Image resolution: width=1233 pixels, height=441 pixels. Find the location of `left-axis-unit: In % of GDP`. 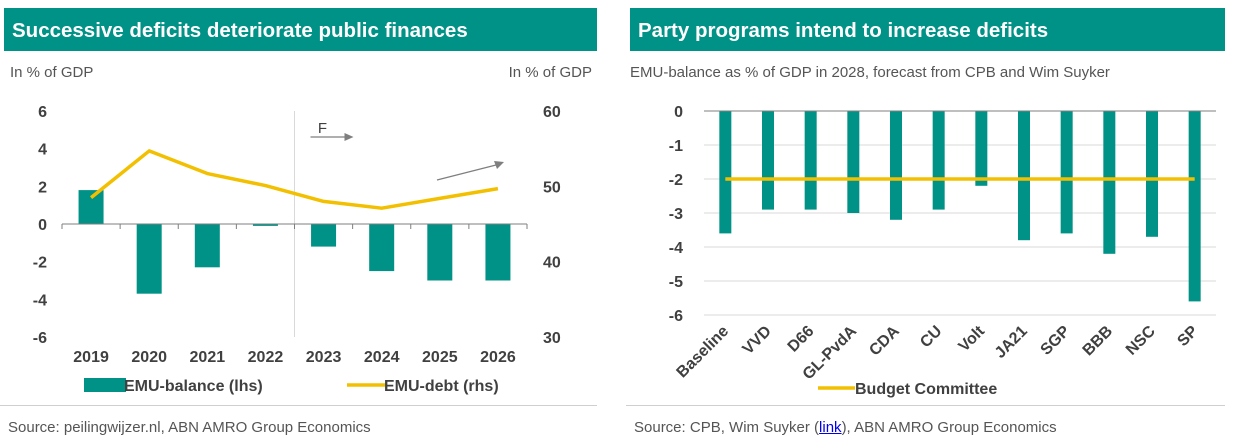

left-axis-unit: In % of GDP is located at coordinates (52, 72).